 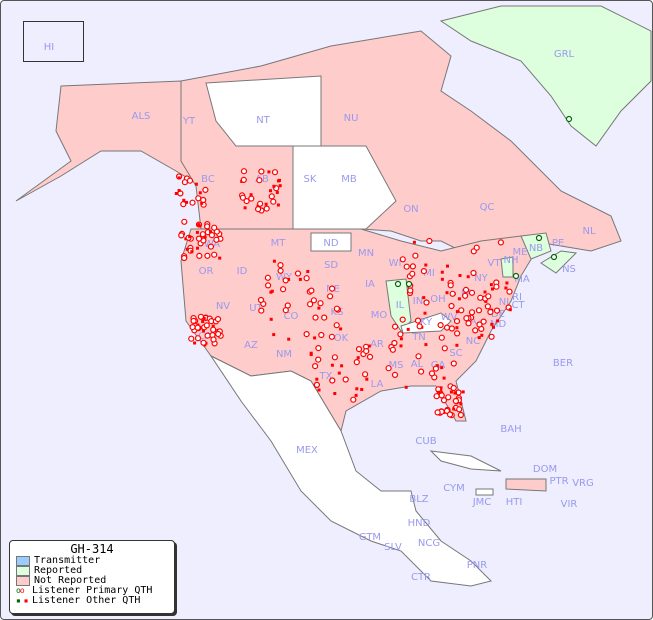 I want to click on region-label-il: IL, so click(x=400, y=305).